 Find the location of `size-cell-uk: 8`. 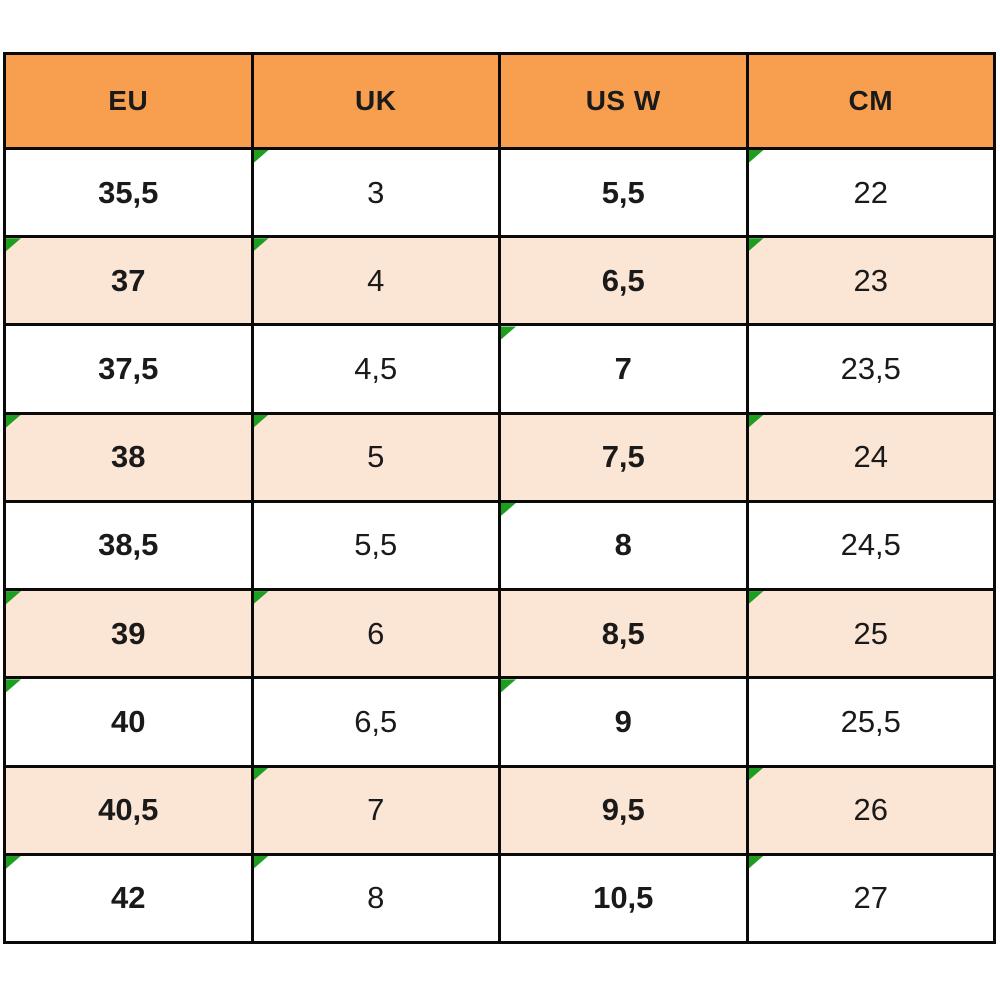

size-cell-uk: 8 is located at coordinates (375, 898).